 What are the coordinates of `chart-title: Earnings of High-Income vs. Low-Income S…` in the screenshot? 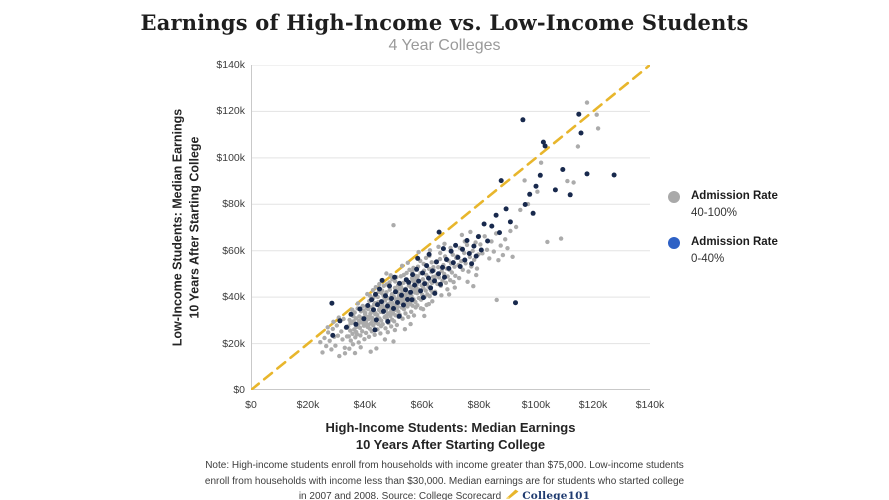 It's located at (444, 22).